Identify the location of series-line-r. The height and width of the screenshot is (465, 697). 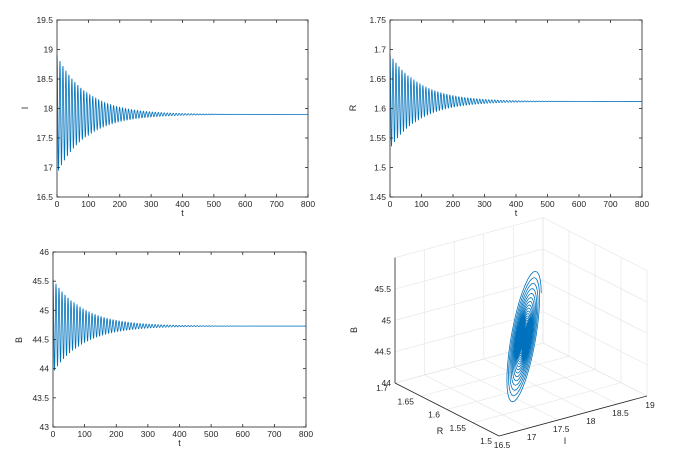
(515, 100).